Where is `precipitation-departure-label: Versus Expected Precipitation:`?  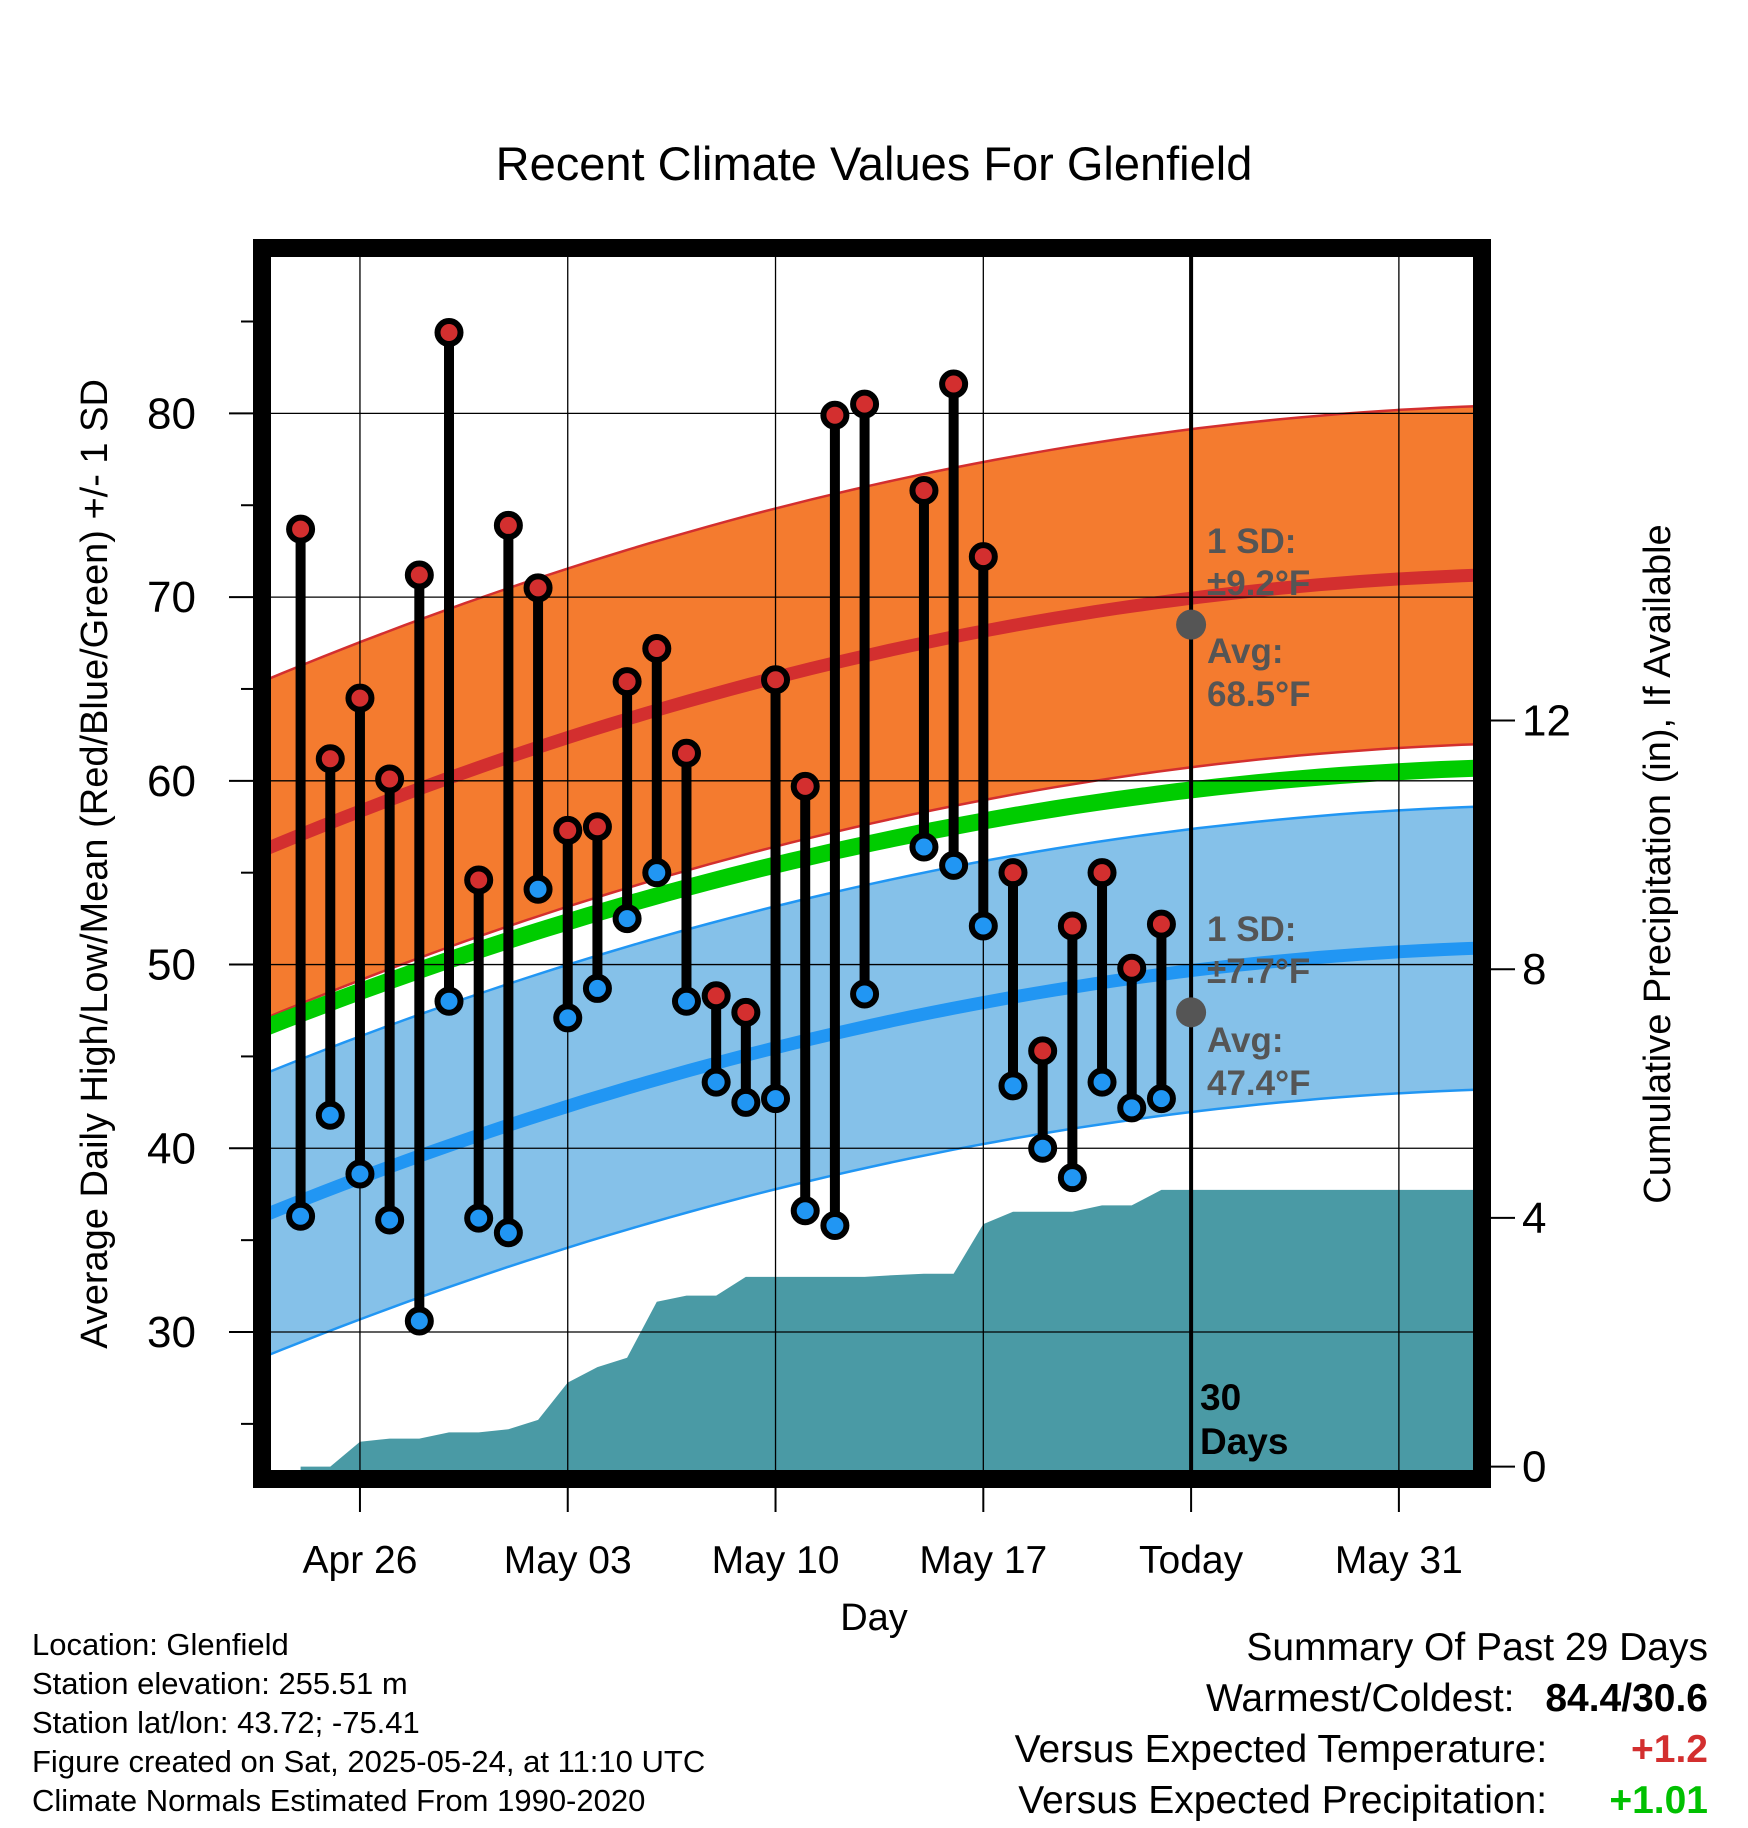 precipitation-departure-label: Versus Expected Precipitation: is located at coordinates (1283, 1800).